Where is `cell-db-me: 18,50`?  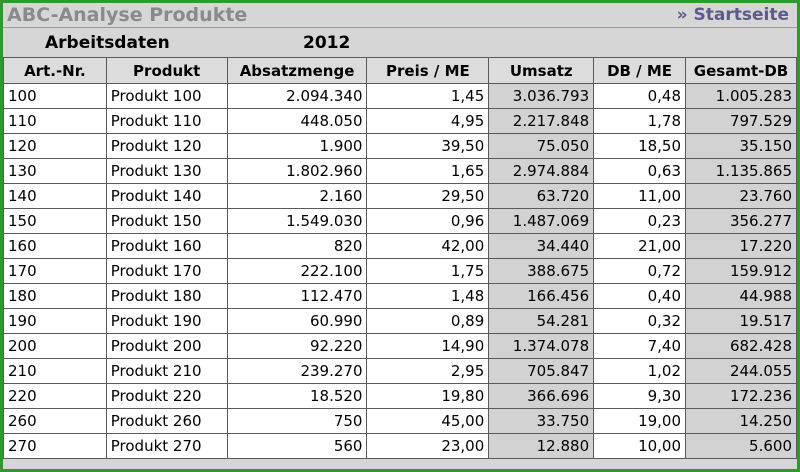 cell-db-me: 18,50 is located at coordinates (640, 146).